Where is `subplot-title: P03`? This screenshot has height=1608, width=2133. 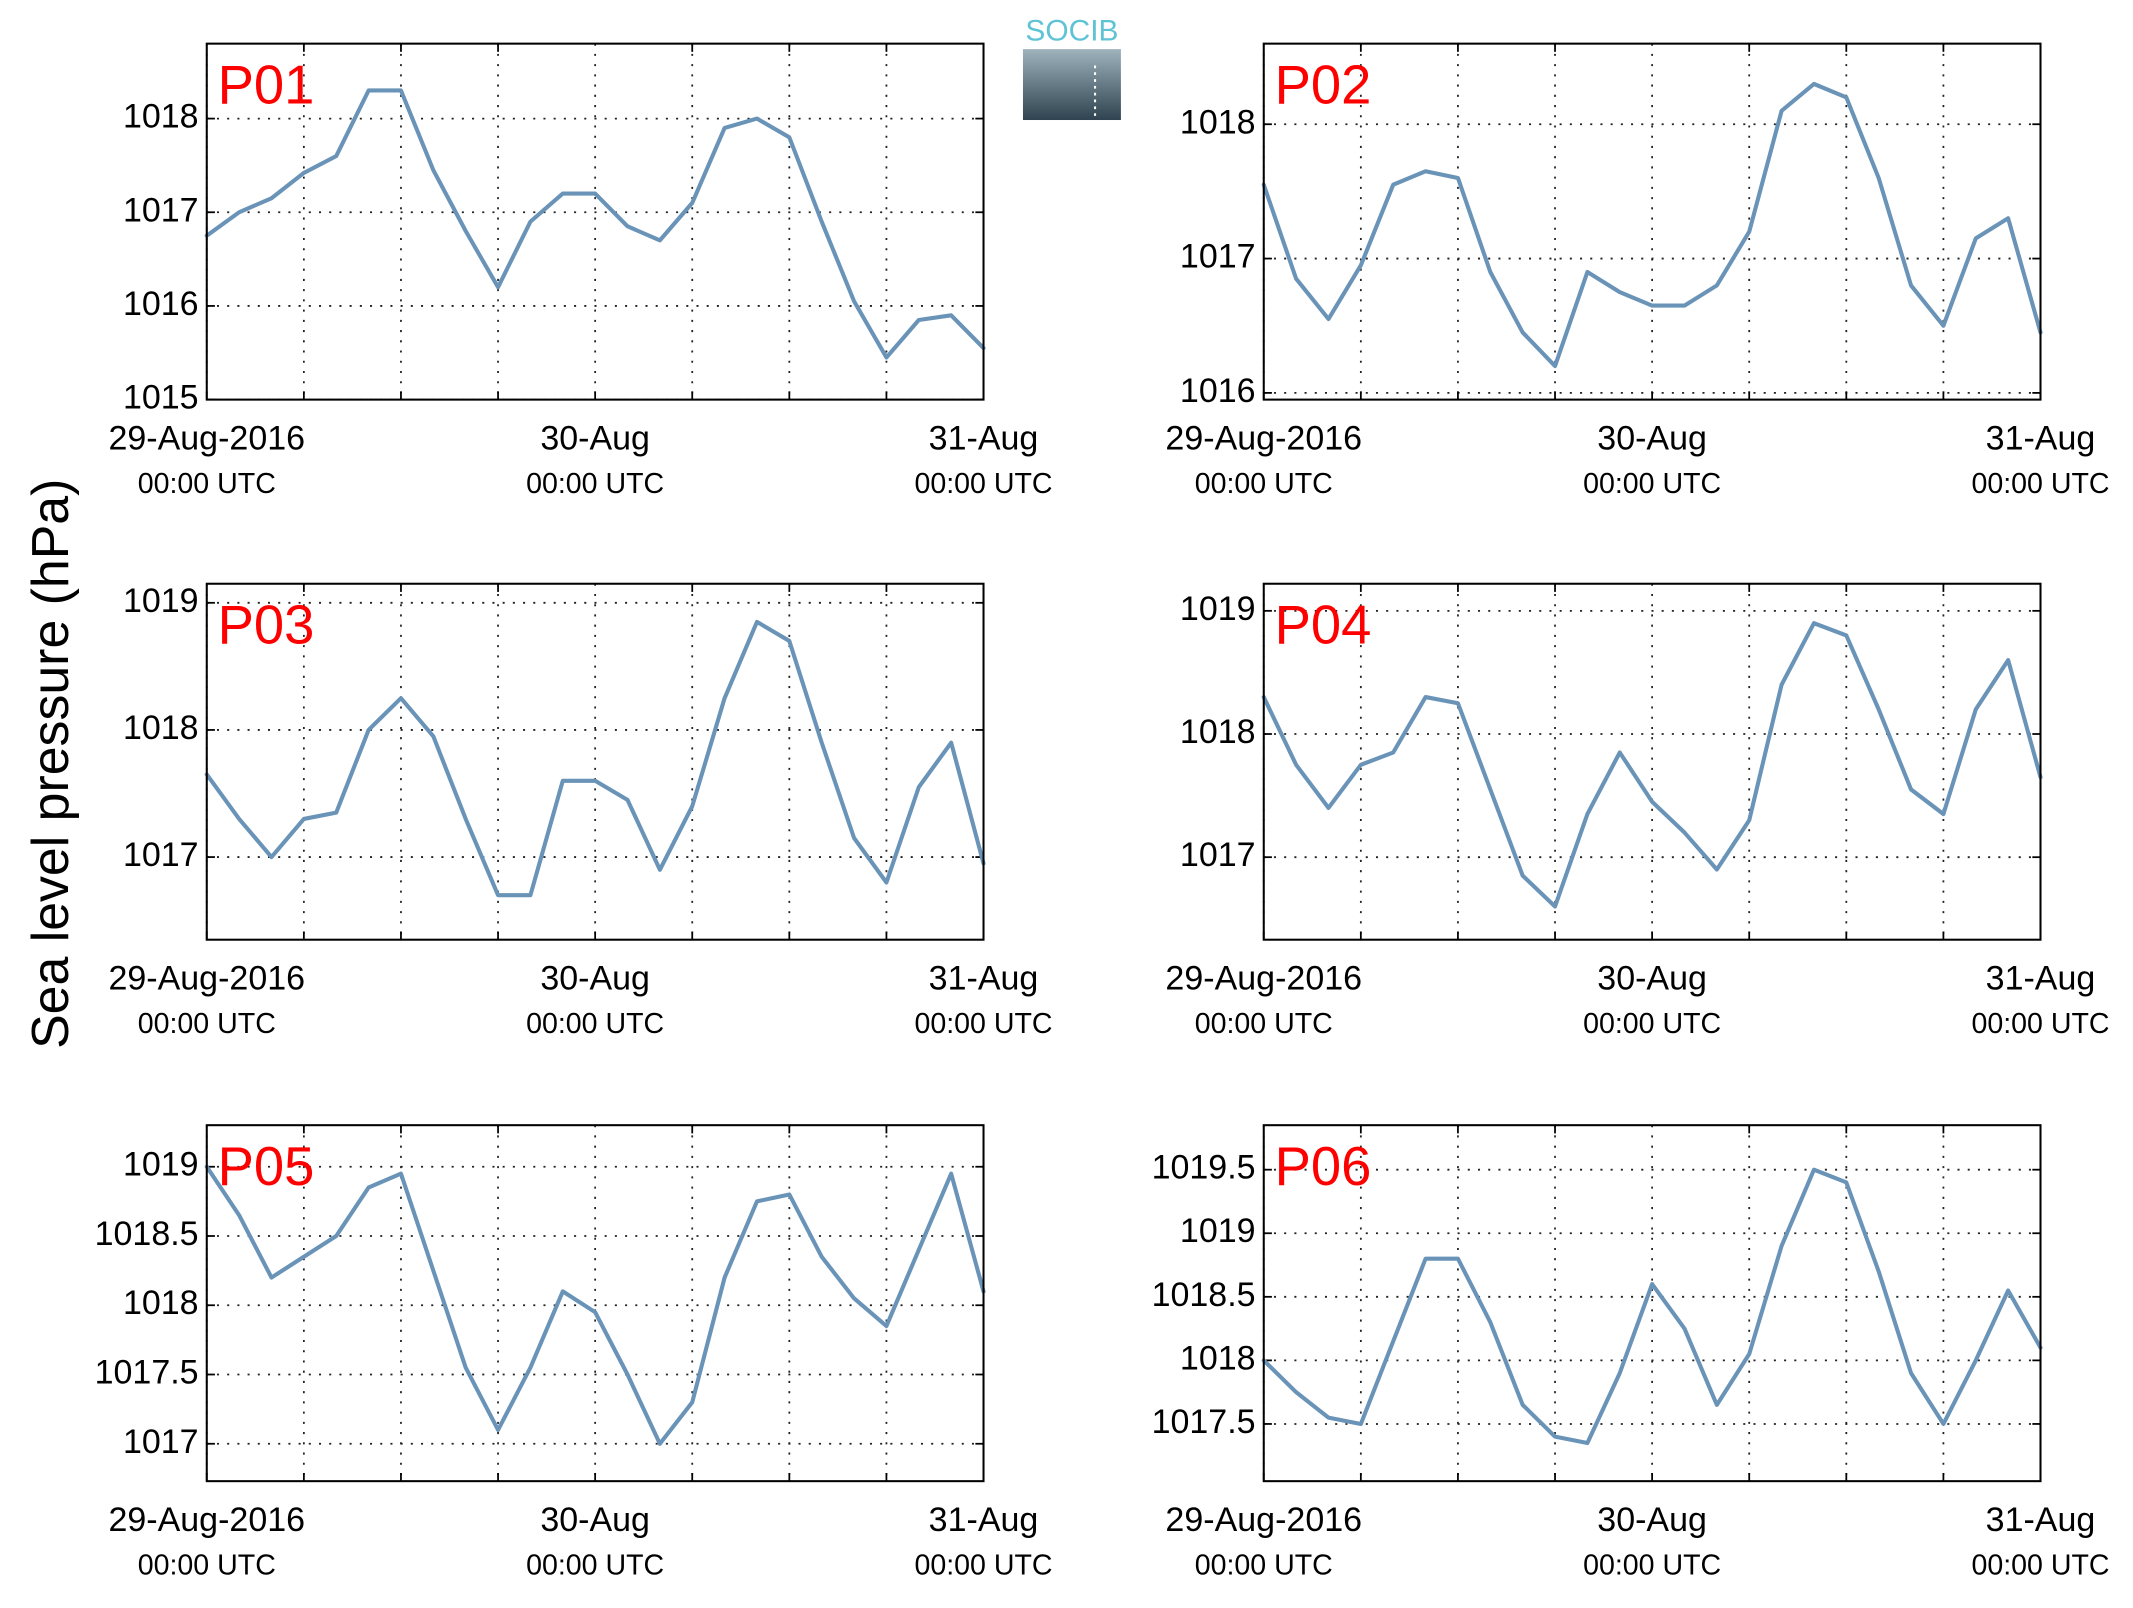 subplot-title: P03 is located at coordinates (266, 625).